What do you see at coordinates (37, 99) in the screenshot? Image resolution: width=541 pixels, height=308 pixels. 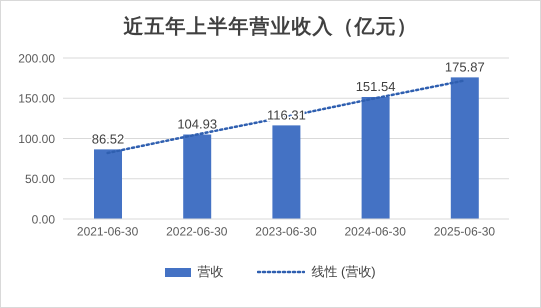 I see `y-tick-label: 150.00` at bounding box center [37, 99].